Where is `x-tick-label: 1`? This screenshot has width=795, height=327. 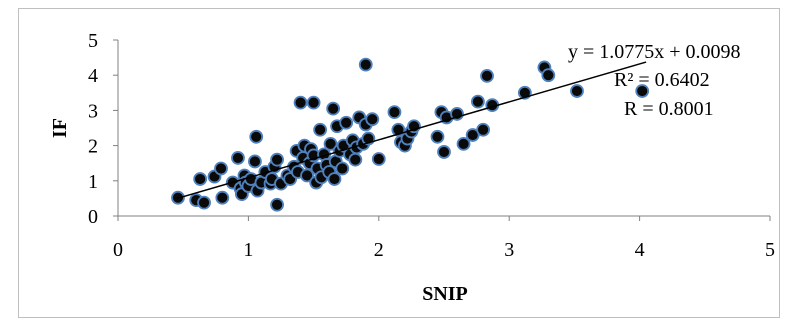 x-tick-label: 1 is located at coordinates (248, 250).